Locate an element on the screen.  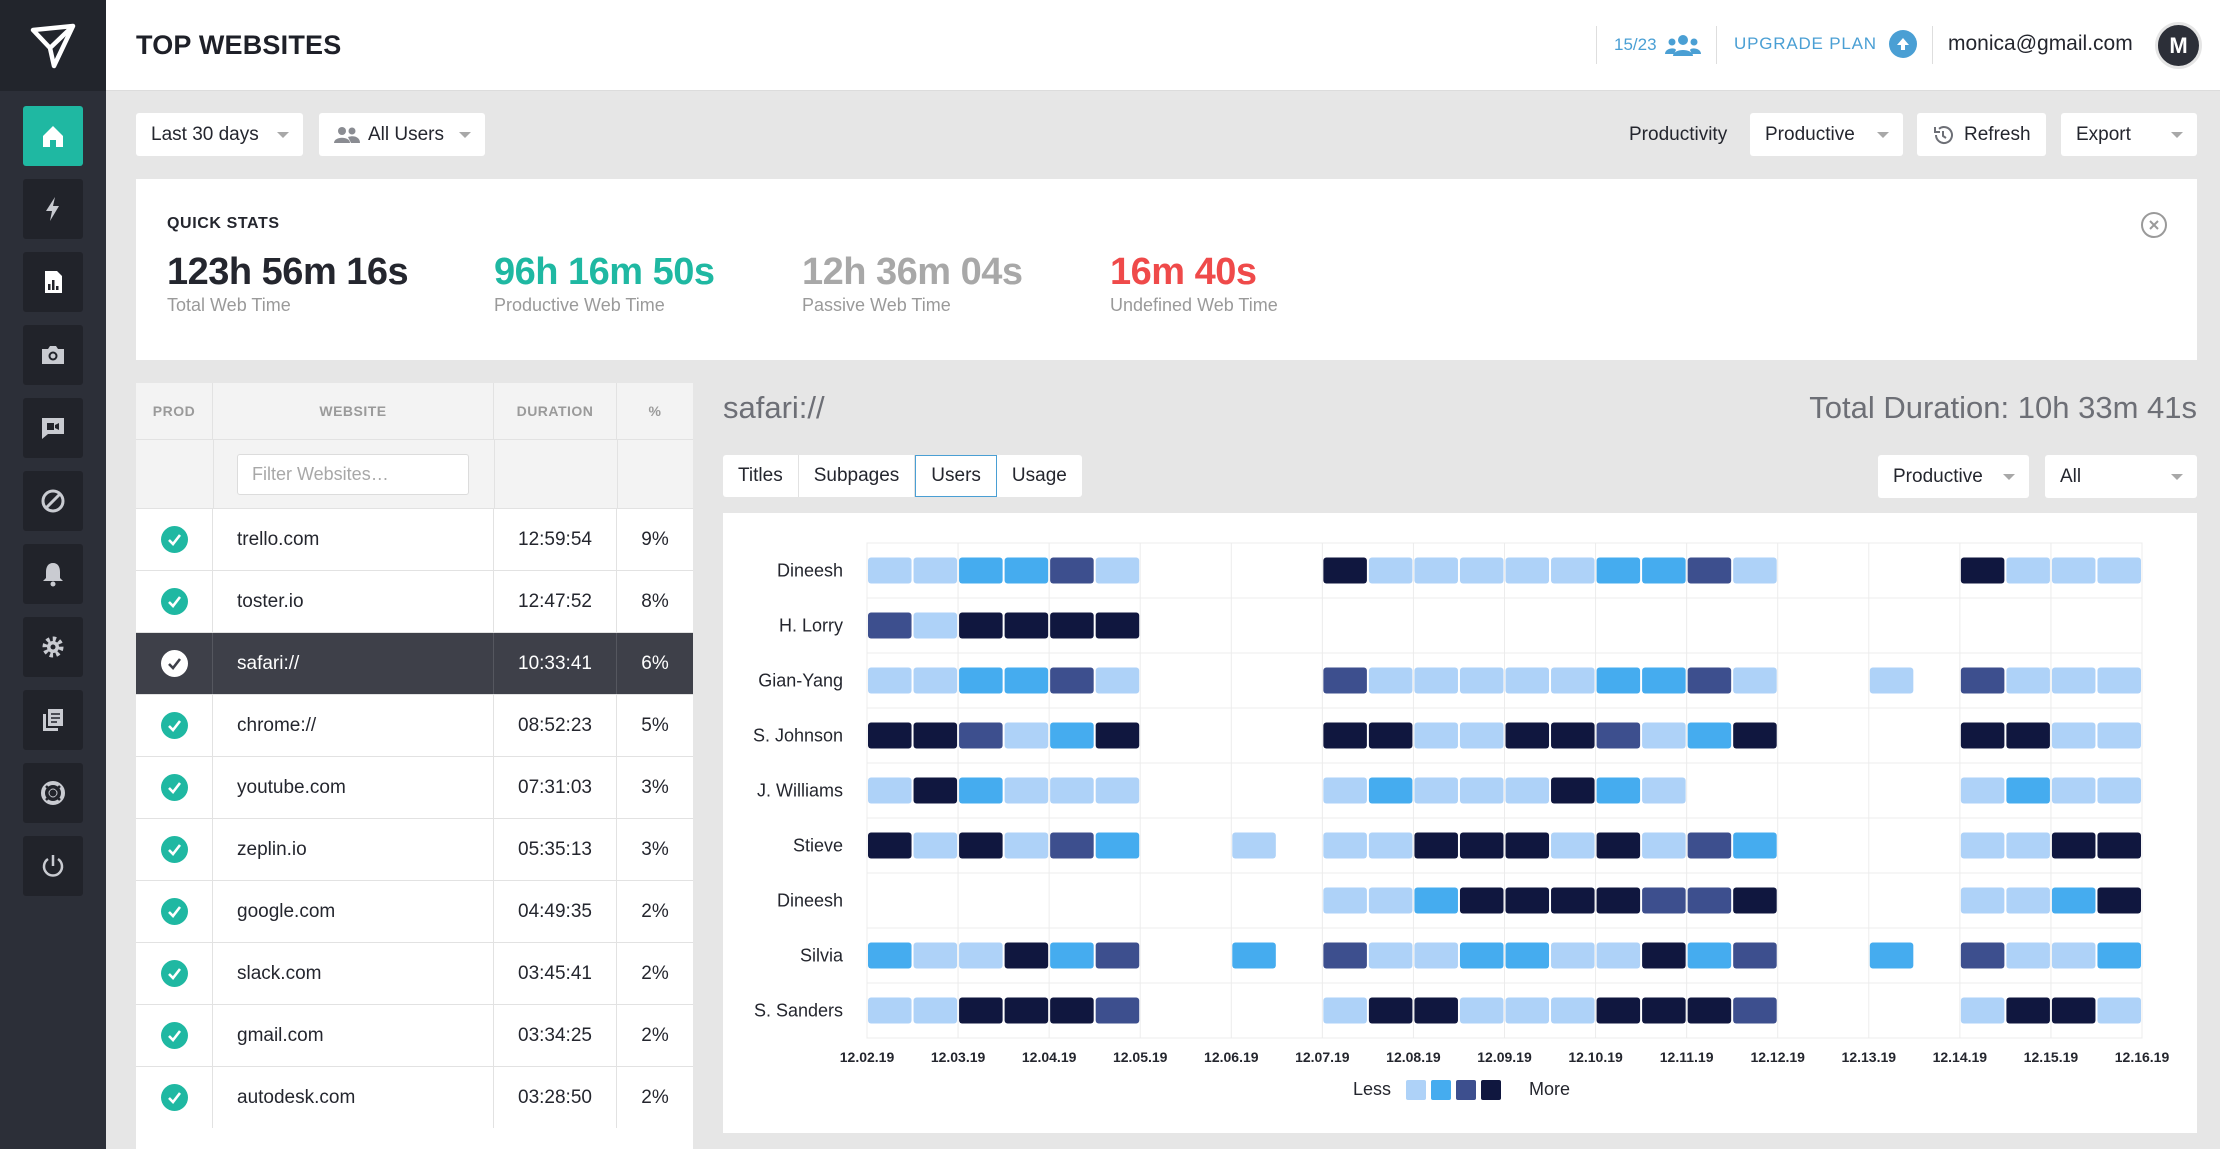
column-header-duration: DURATION is located at coordinates (555, 411).